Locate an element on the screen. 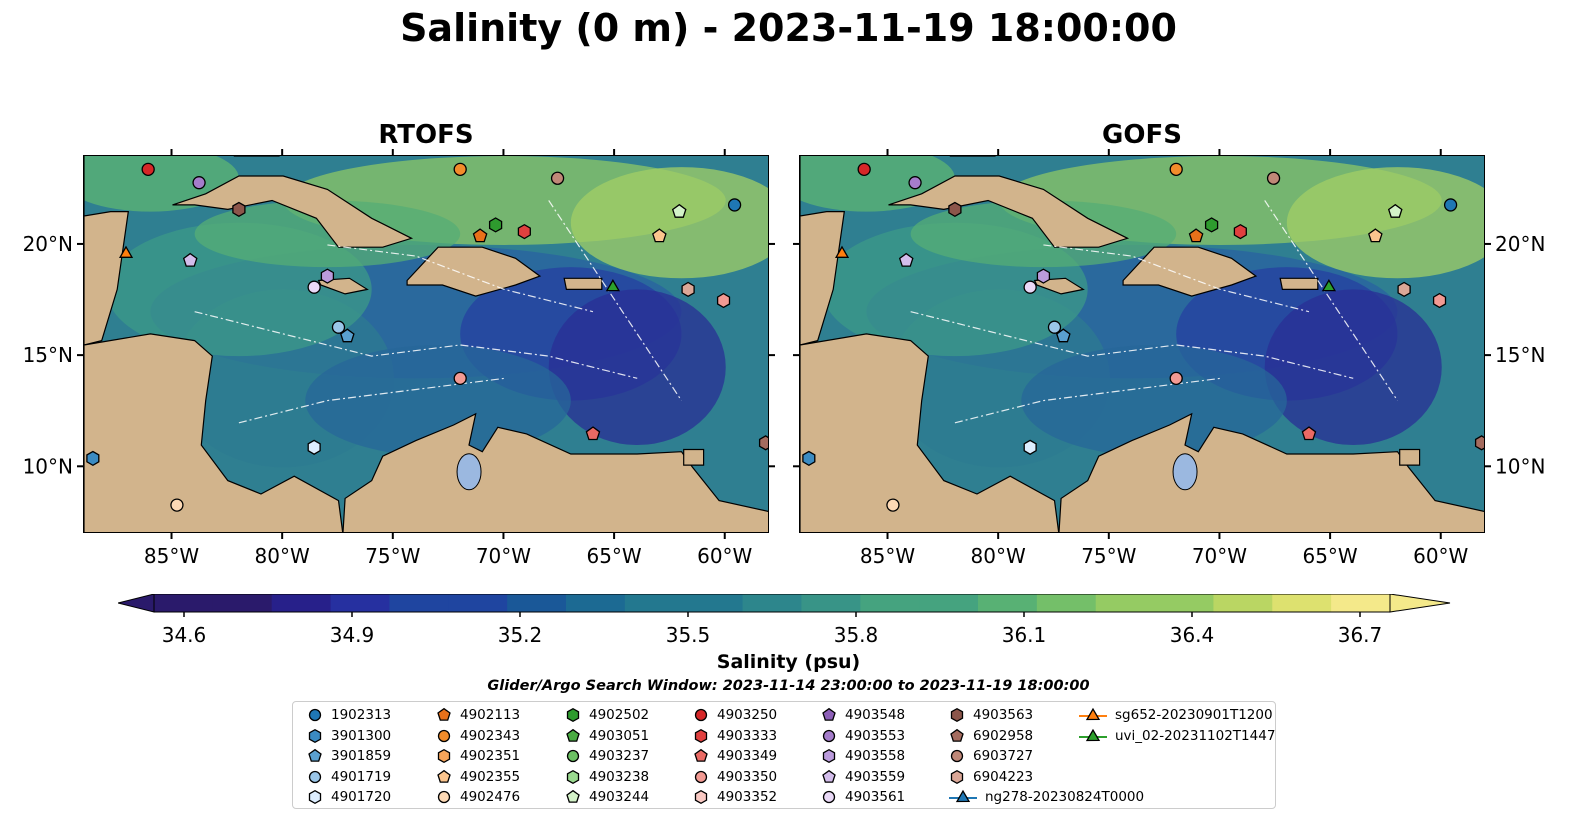 Image resolution: width=1577 pixels, height=827 pixels. legend-label: 4903238 is located at coordinates (619, 776).